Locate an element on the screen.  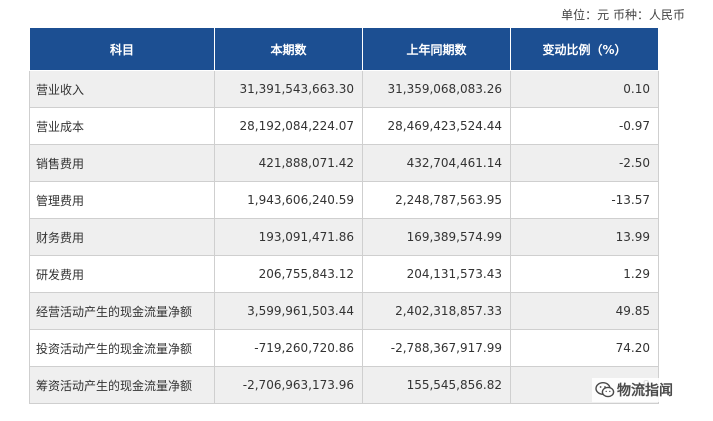
row-subject: 销售费用 is located at coordinates (122, 163).